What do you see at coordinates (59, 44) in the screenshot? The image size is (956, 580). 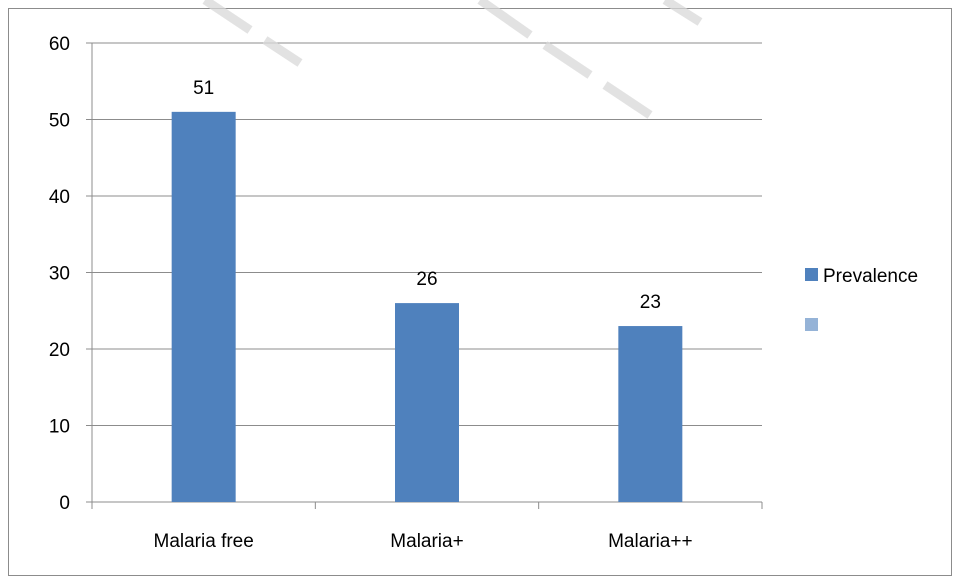 I see `y-tick-label: 60` at bounding box center [59, 44].